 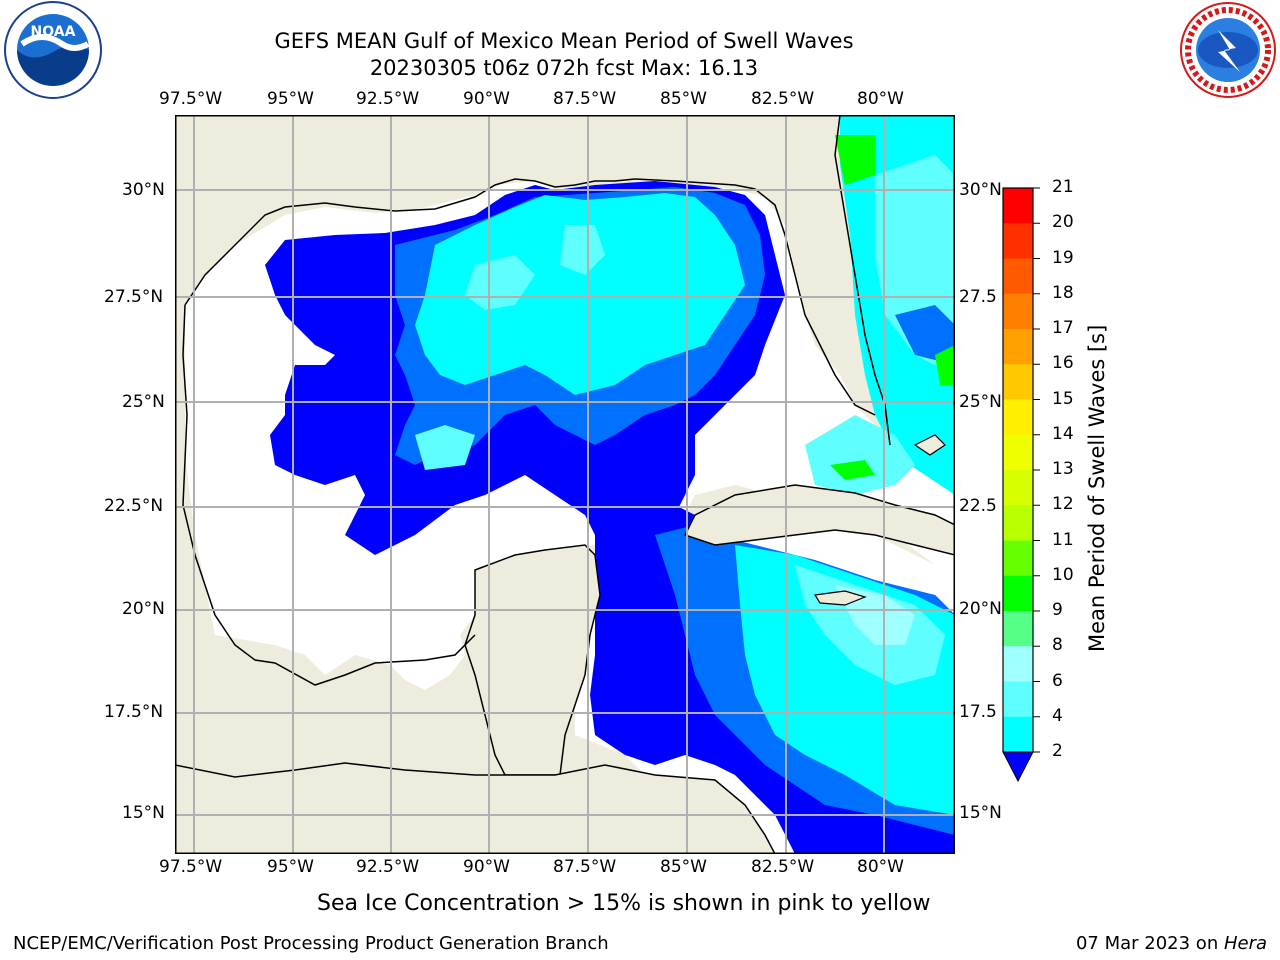 I want to click on footer-host: Hera, so click(x=1245, y=943).